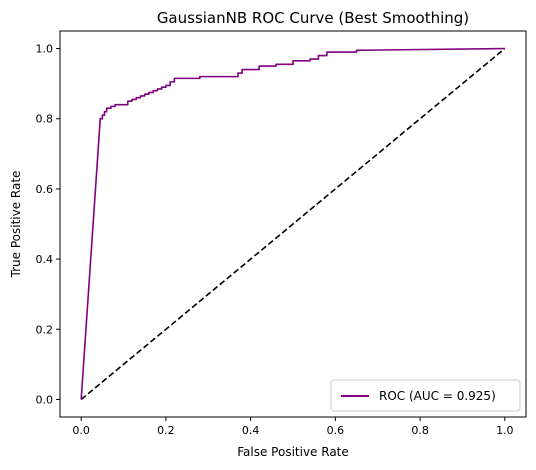  What do you see at coordinates (48, 224) in the screenshot?
I see `y-axis: 0.0 0.2 0.4 0.6 0.8 1.0` at bounding box center [48, 224].